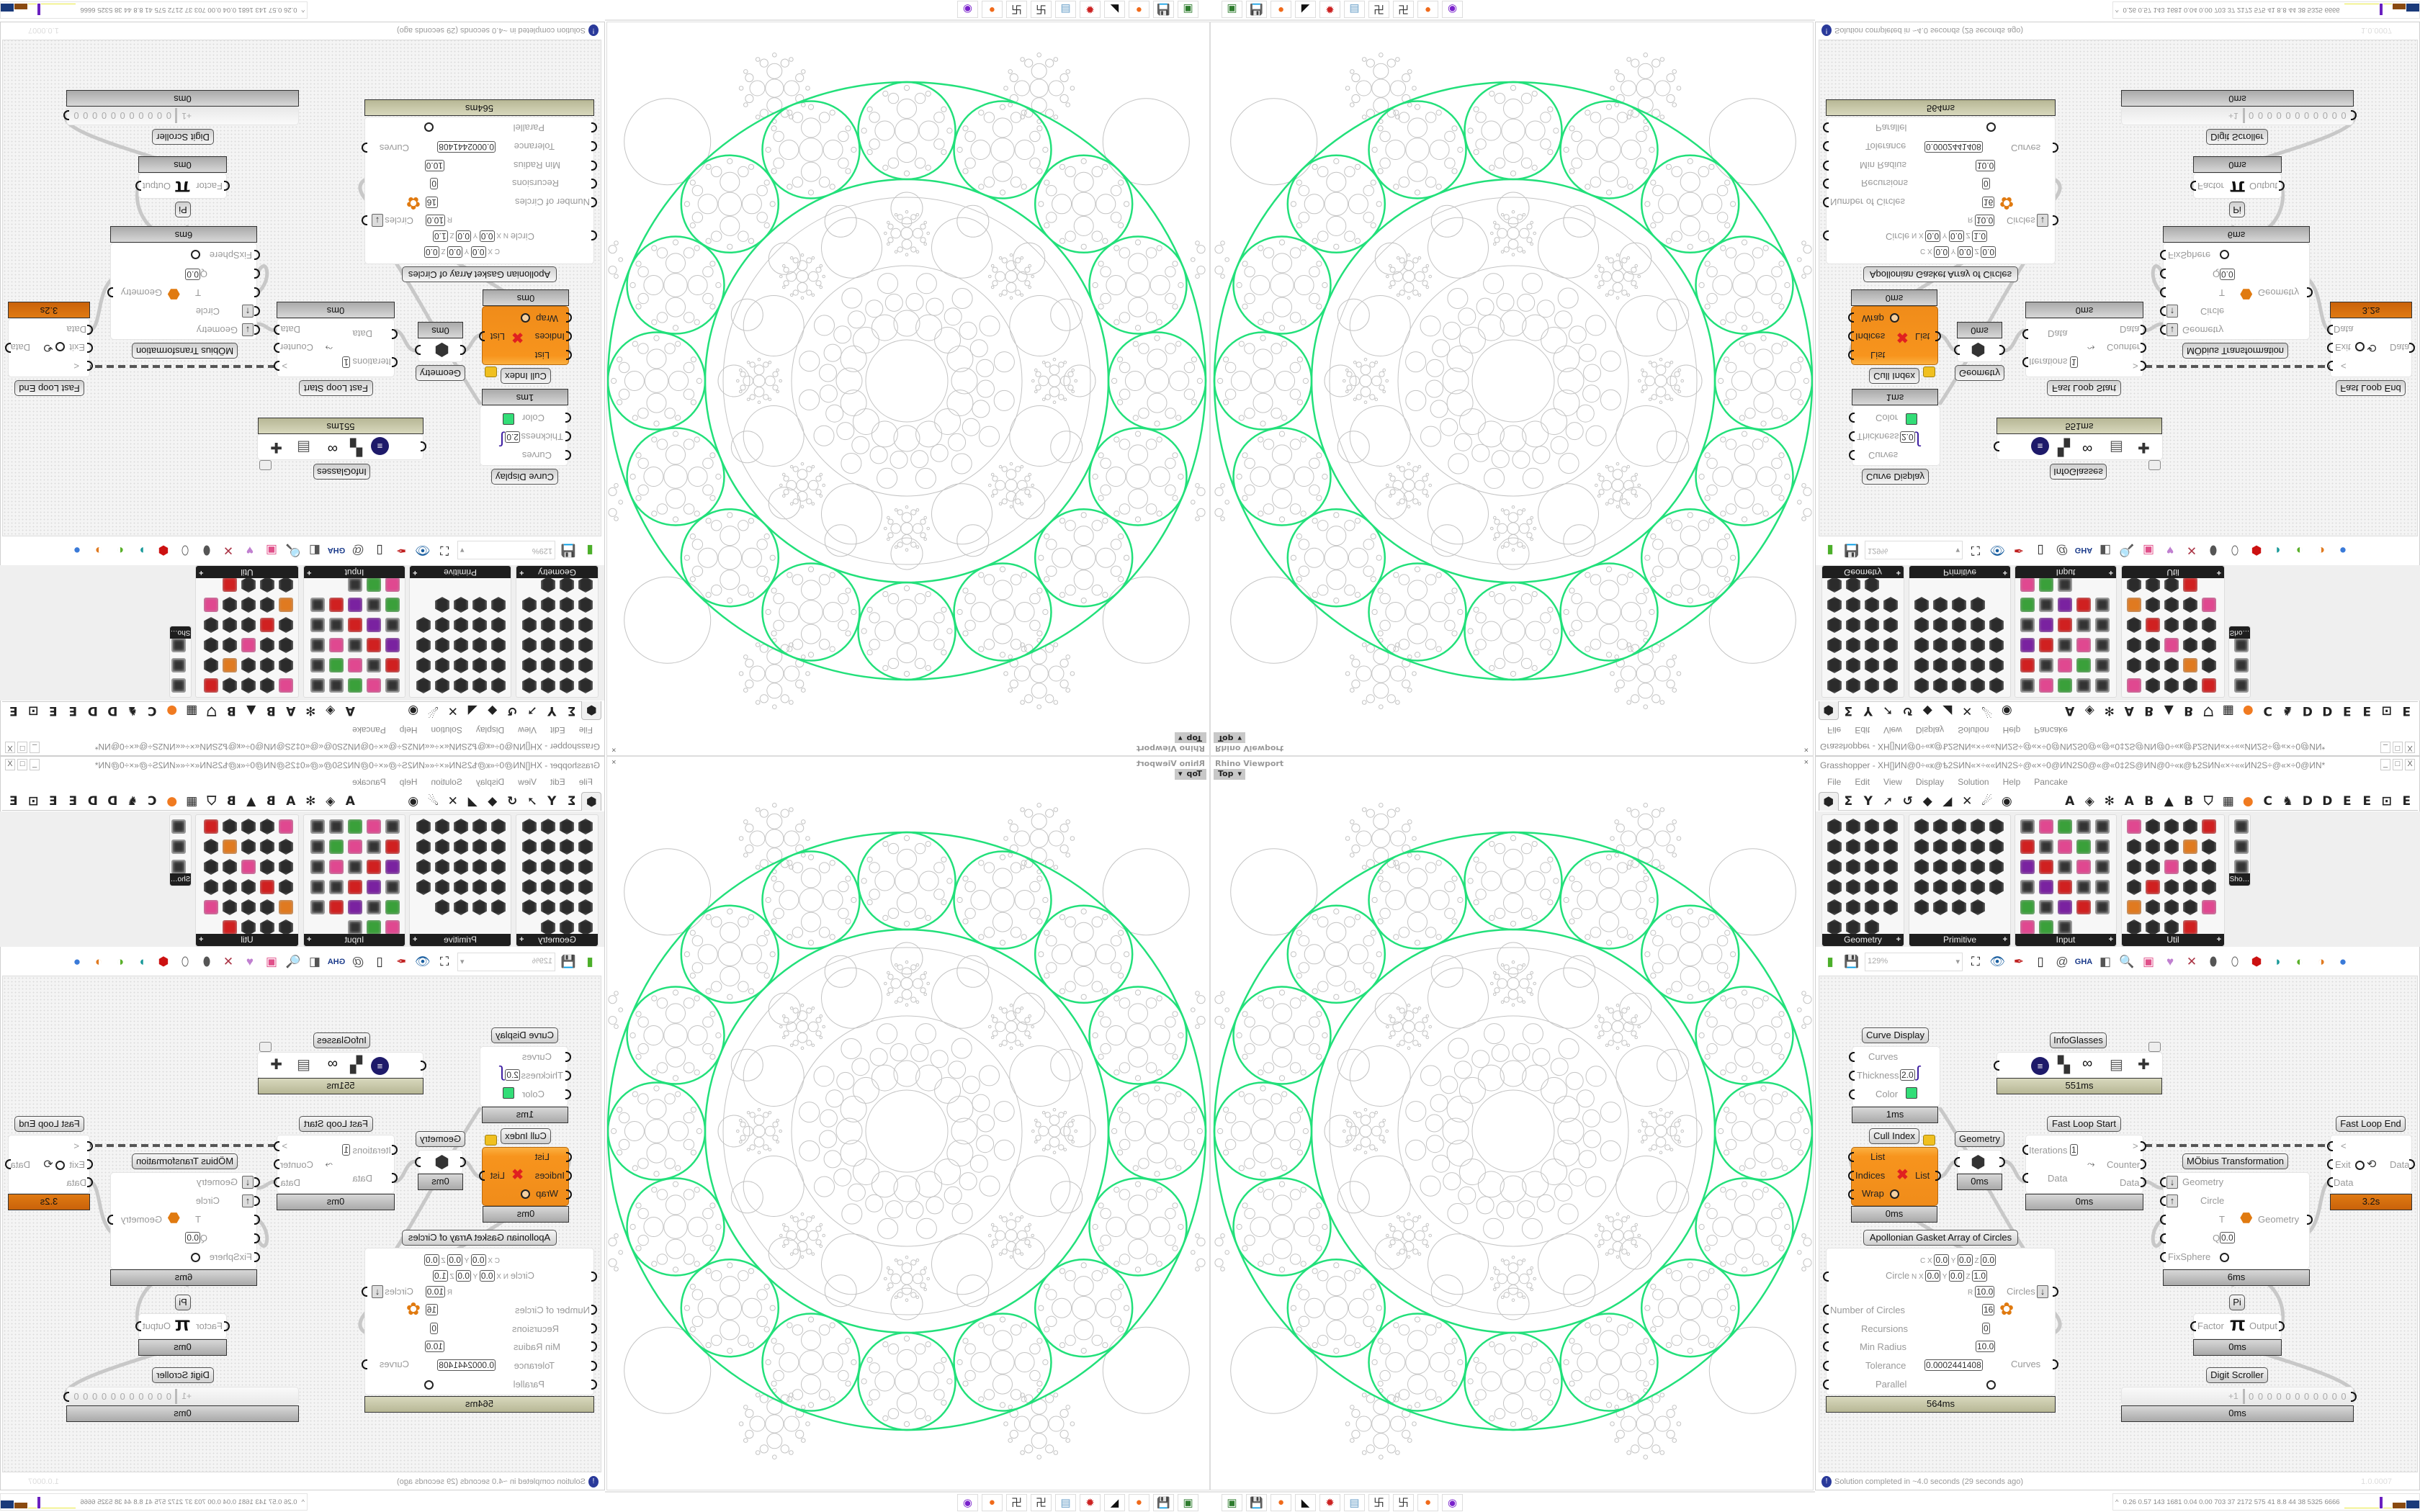 The width and height of the screenshot is (2420, 1512). I want to click on tab-21: ♞, so click(2287, 711).